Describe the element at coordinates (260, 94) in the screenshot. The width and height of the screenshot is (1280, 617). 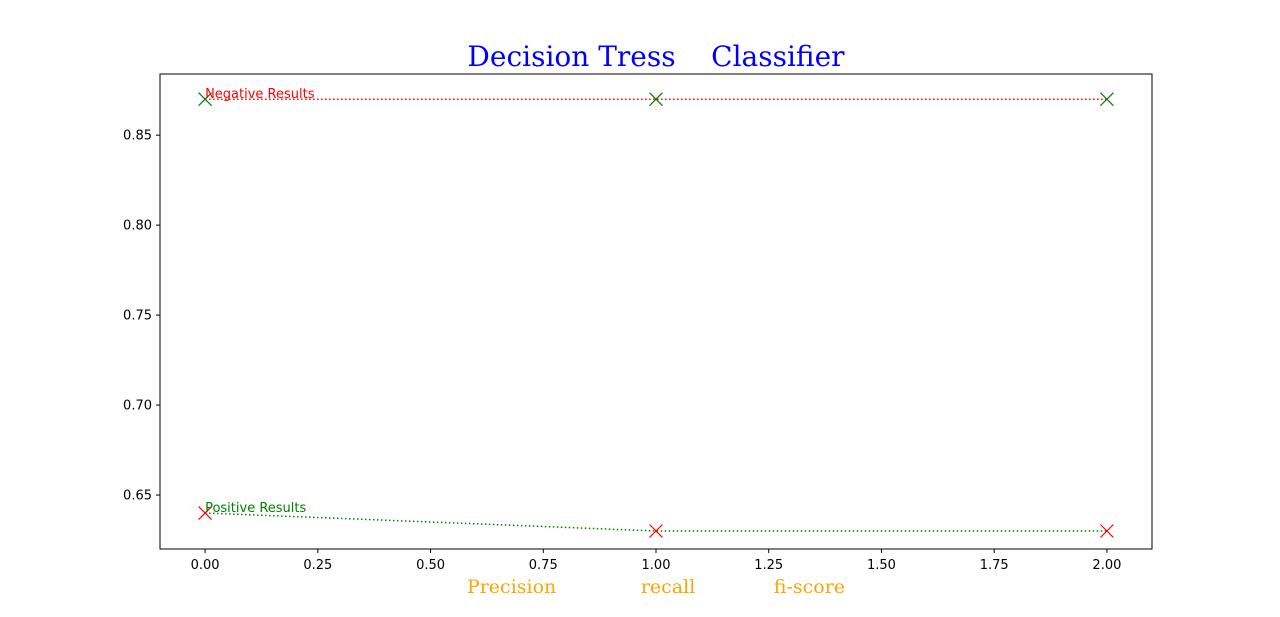
I see `annotation-label: Negative Results` at that location.